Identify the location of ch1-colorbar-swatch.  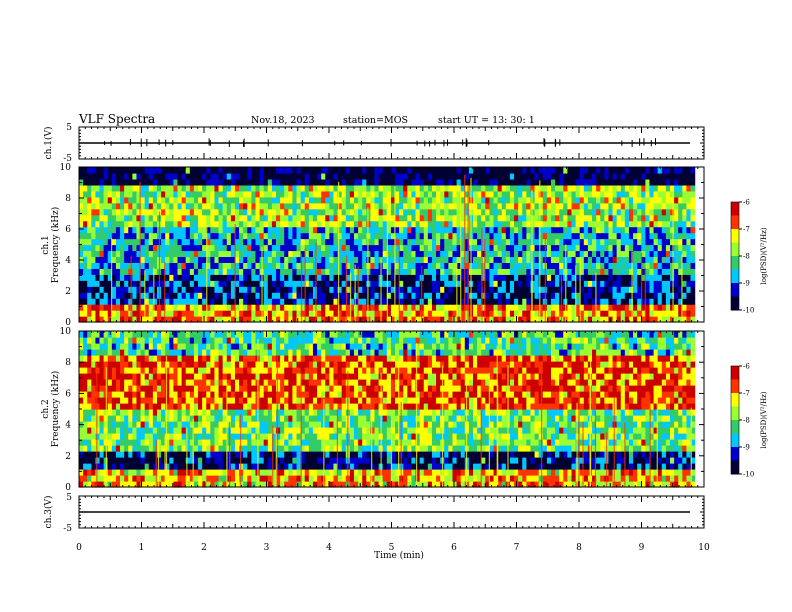
(735, 214).